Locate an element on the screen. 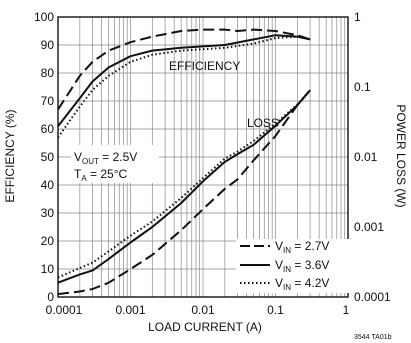 Image resolution: width=411 pixels, height=343 pixels. y-left-tick-label: 90 is located at coordinates (48, 45).